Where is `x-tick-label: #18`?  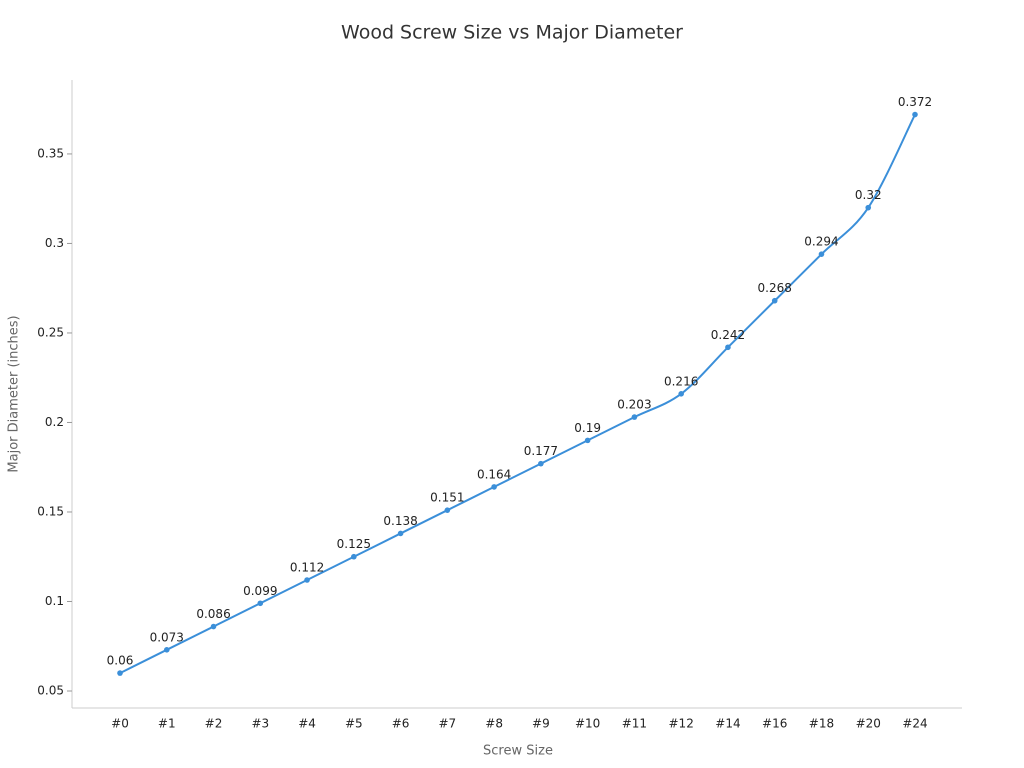 x-tick-label: #18 is located at coordinates (821, 724).